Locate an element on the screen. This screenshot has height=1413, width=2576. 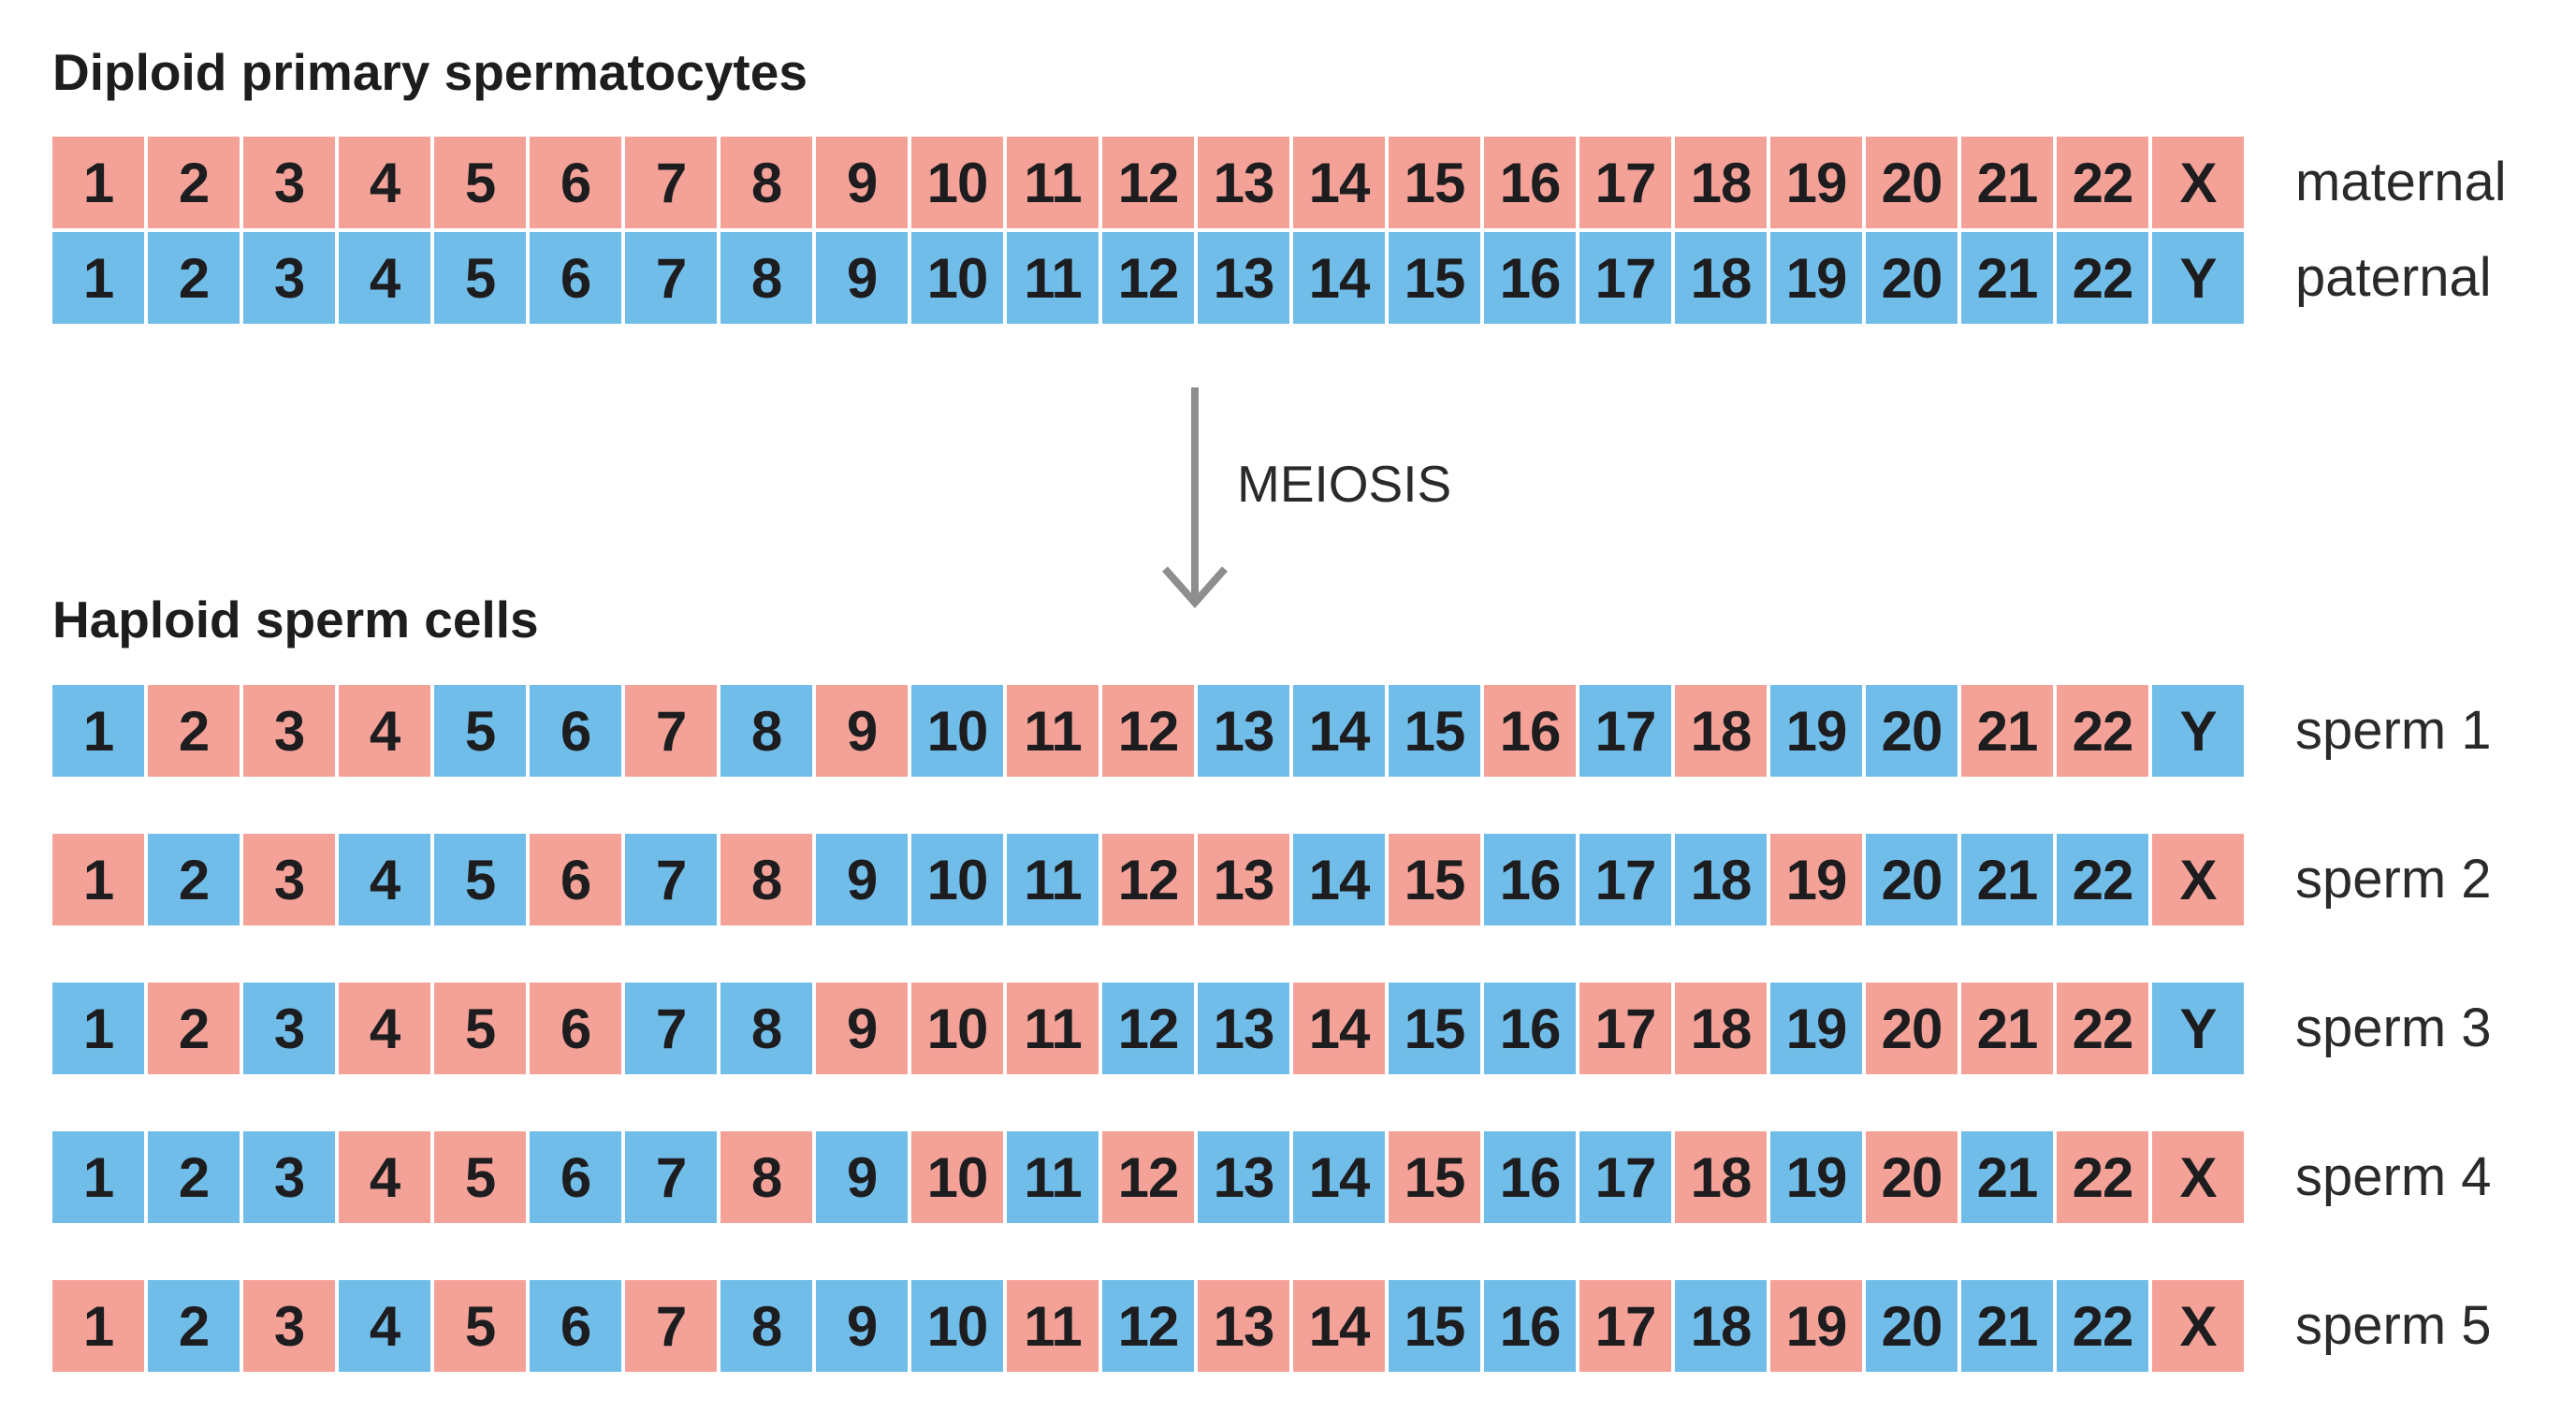
chromosome-cell: X is located at coordinates (2198, 879).